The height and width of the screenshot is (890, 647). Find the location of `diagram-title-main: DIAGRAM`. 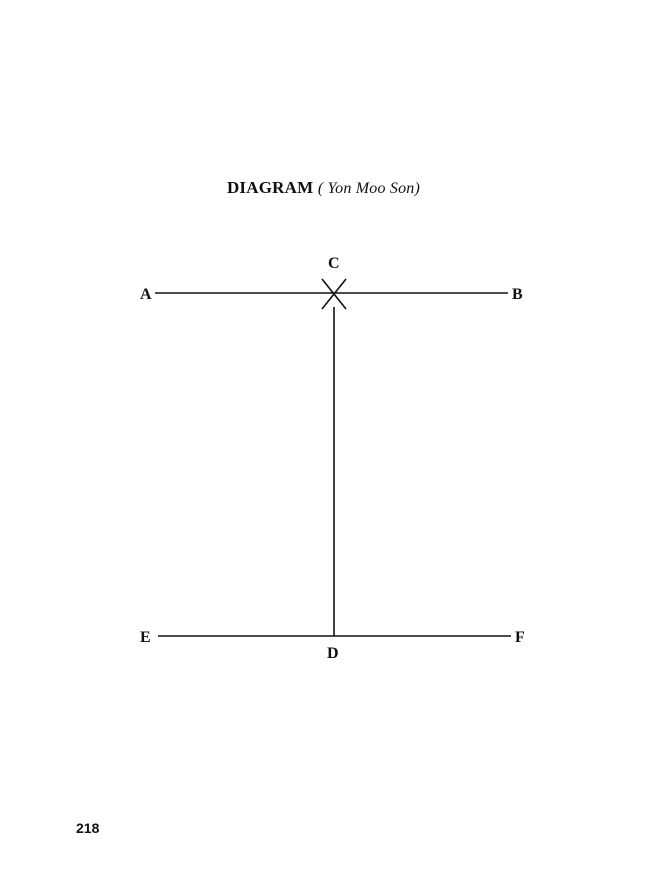

diagram-title-main: DIAGRAM is located at coordinates (270, 187).